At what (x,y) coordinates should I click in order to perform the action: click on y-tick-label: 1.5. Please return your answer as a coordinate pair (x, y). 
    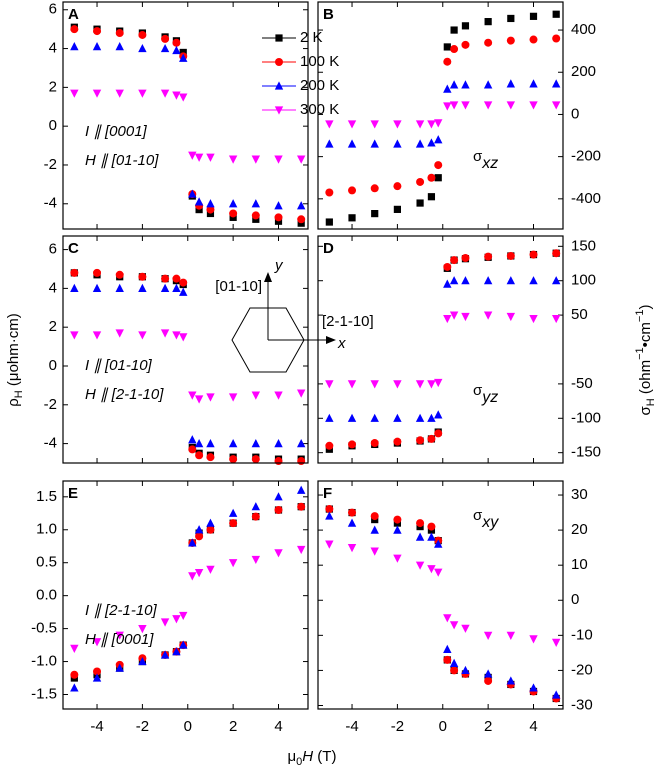
    Looking at the image, I should click on (46, 496).